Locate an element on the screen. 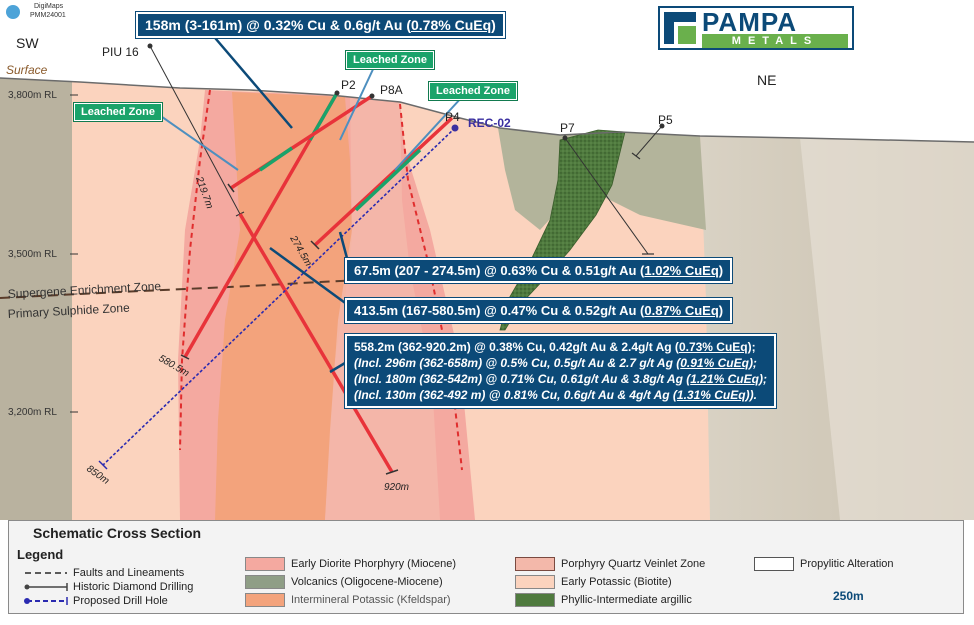 This screenshot has height=625, width=974. callout-158m-text: 158m (3-161m) @ 0.32% Cu & 0.6g/t Au ( is located at coordinates (278, 25).